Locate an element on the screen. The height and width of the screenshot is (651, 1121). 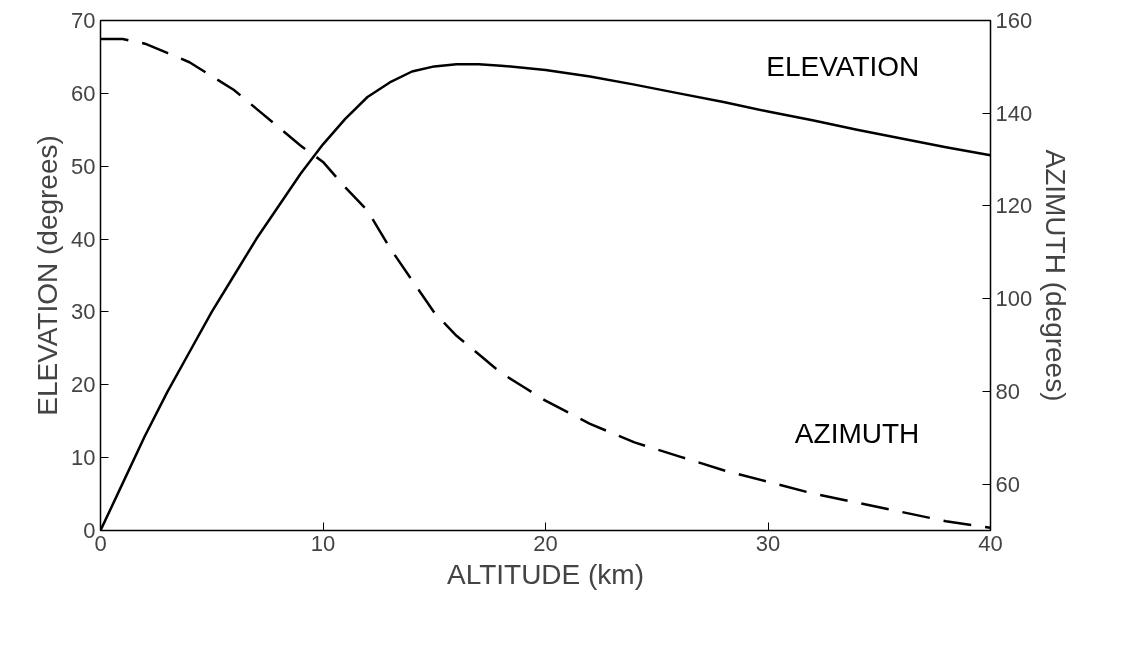
y-tick-label: 50 is located at coordinates (83, 166).